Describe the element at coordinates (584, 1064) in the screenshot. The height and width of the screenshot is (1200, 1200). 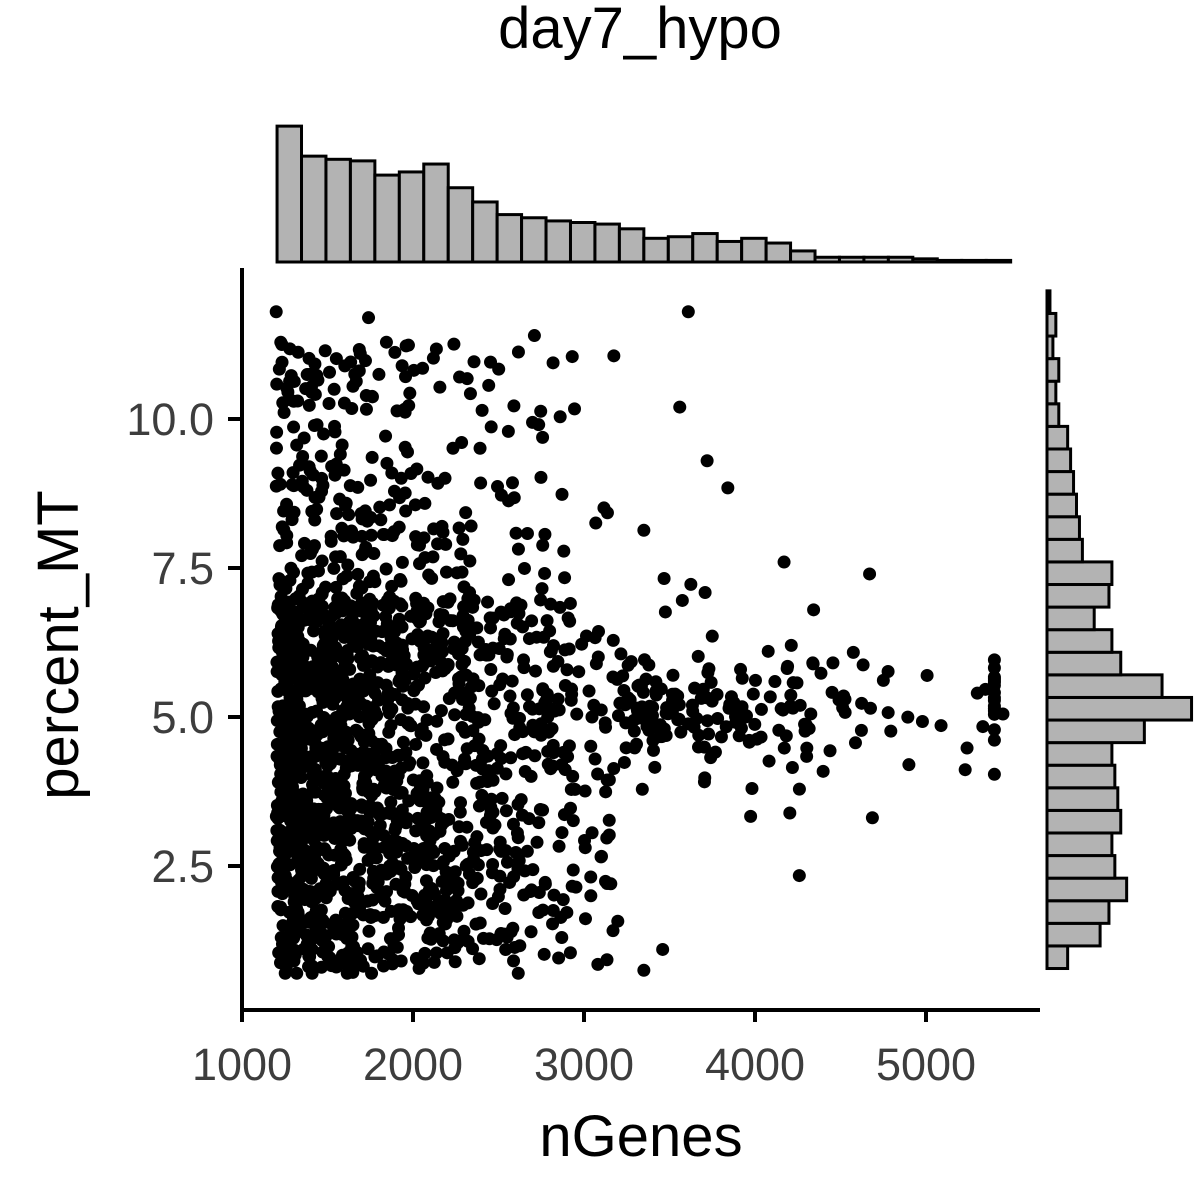
I see `x-tick-label: 3000` at that location.